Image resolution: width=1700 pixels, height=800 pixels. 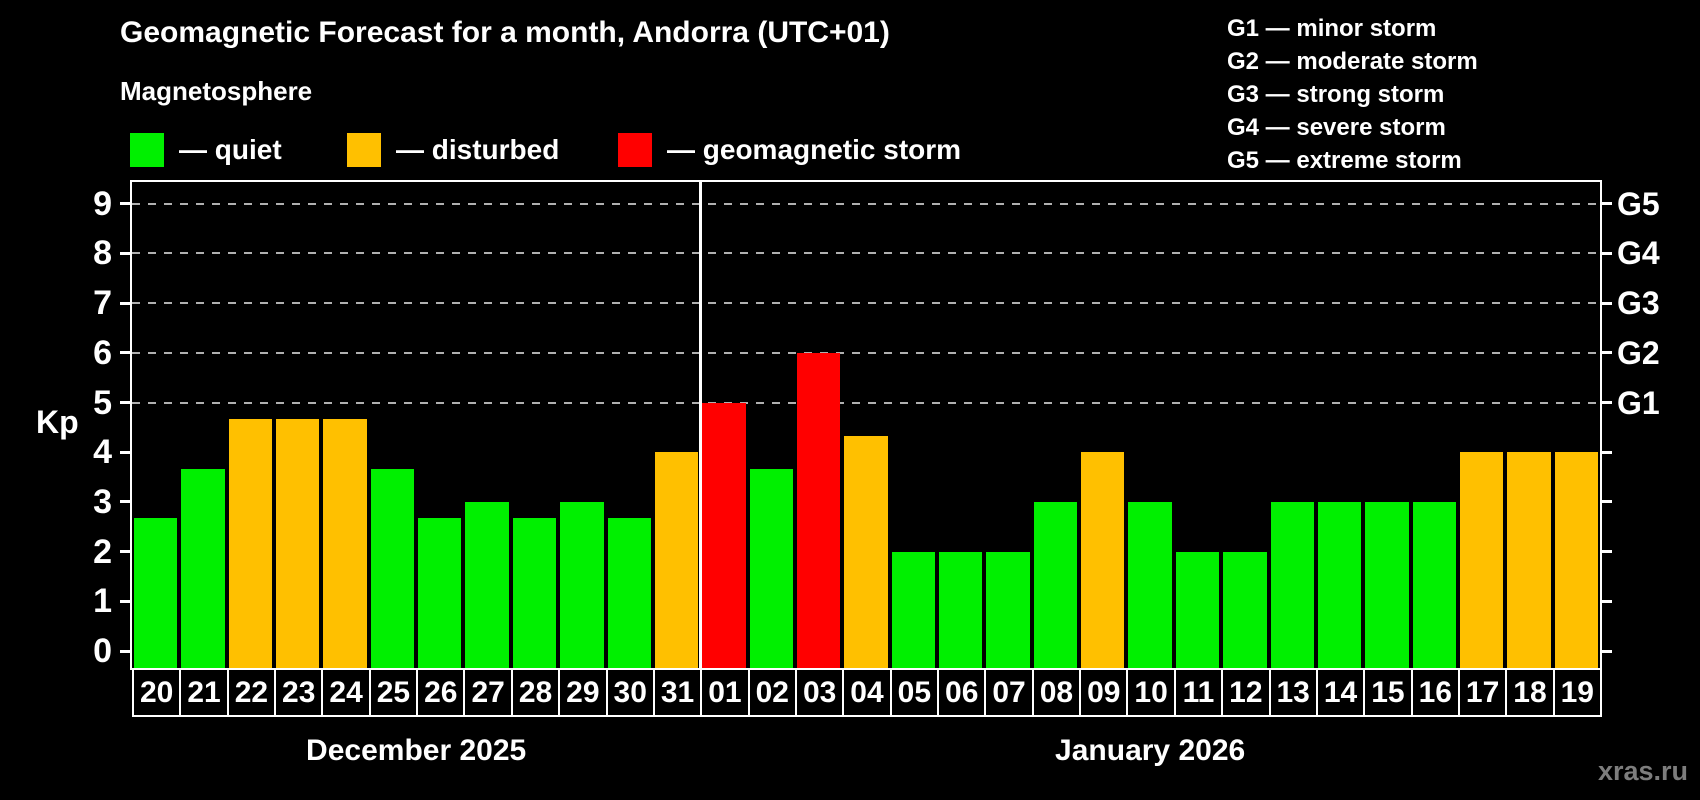 What do you see at coordinates (771, 692) in the screenshot?
I see `date-box-02: 02` at bounding box center [771, 692].